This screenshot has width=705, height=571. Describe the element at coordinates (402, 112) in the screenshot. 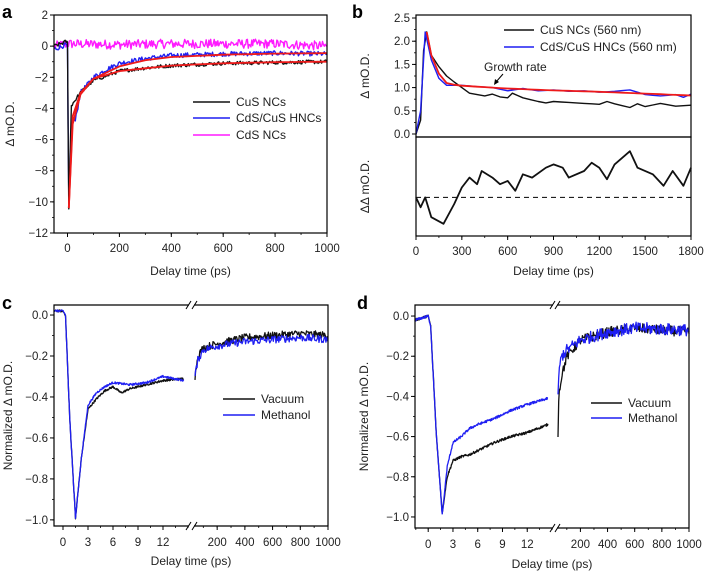

I see `y-tick-label: 0.5` at that location.